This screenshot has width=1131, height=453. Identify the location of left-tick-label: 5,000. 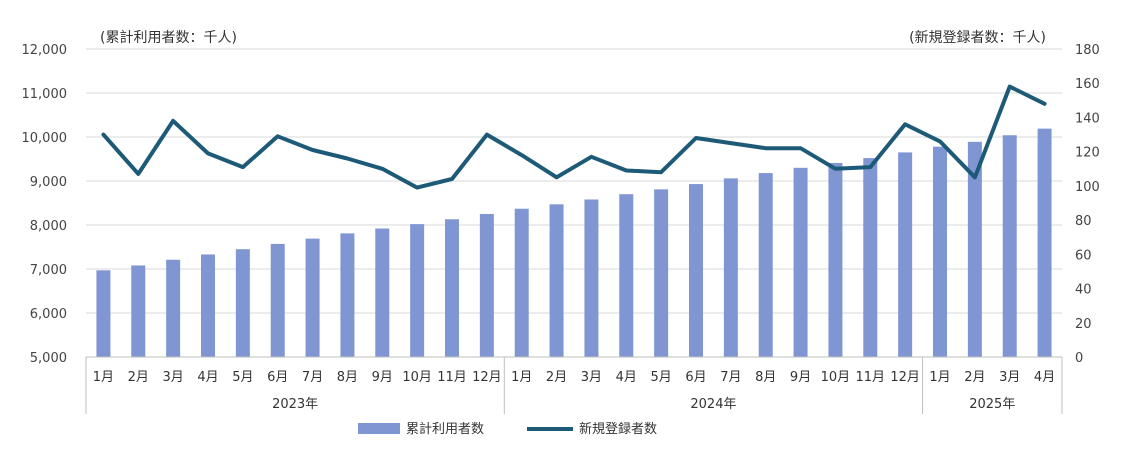
(48, 358).